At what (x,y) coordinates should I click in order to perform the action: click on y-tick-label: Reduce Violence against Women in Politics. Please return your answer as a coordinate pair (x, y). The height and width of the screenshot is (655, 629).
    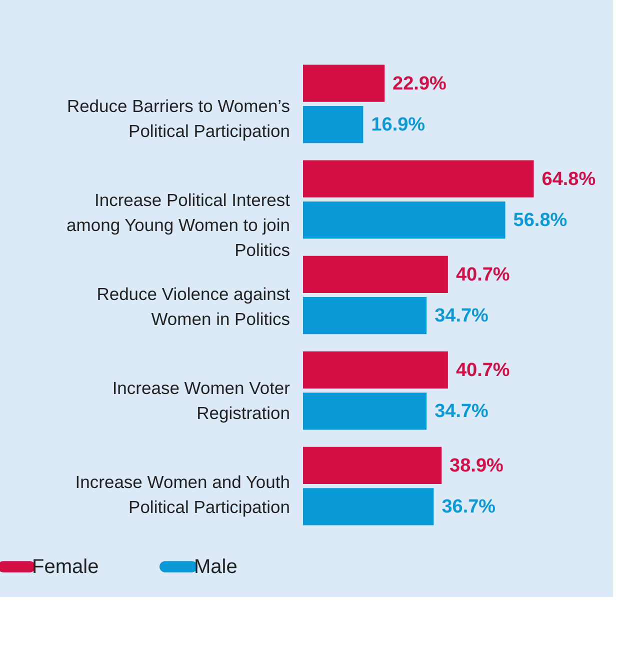
    Looking at the image, I should click on (193, 306).